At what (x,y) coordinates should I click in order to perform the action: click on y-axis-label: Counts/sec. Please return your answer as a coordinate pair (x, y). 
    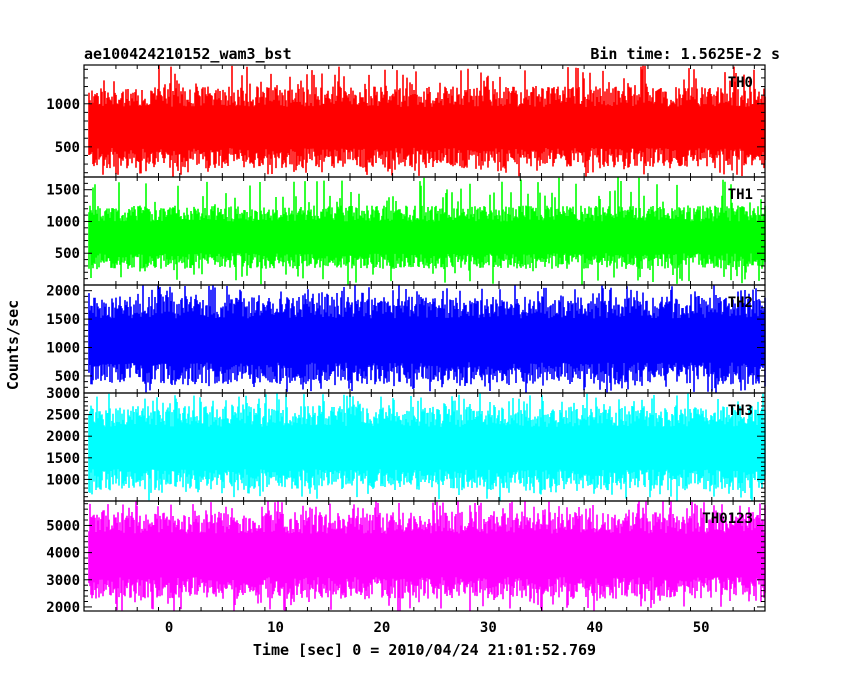
    Looking at the image, I should click on (13, 345).